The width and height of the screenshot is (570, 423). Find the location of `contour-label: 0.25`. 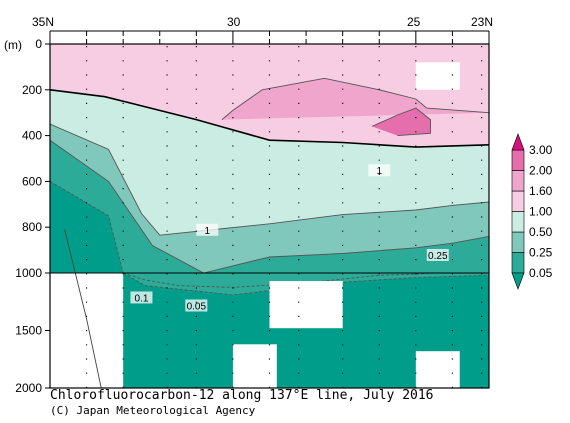

contour-label: 0.25 is located at coordinates (438, 256).